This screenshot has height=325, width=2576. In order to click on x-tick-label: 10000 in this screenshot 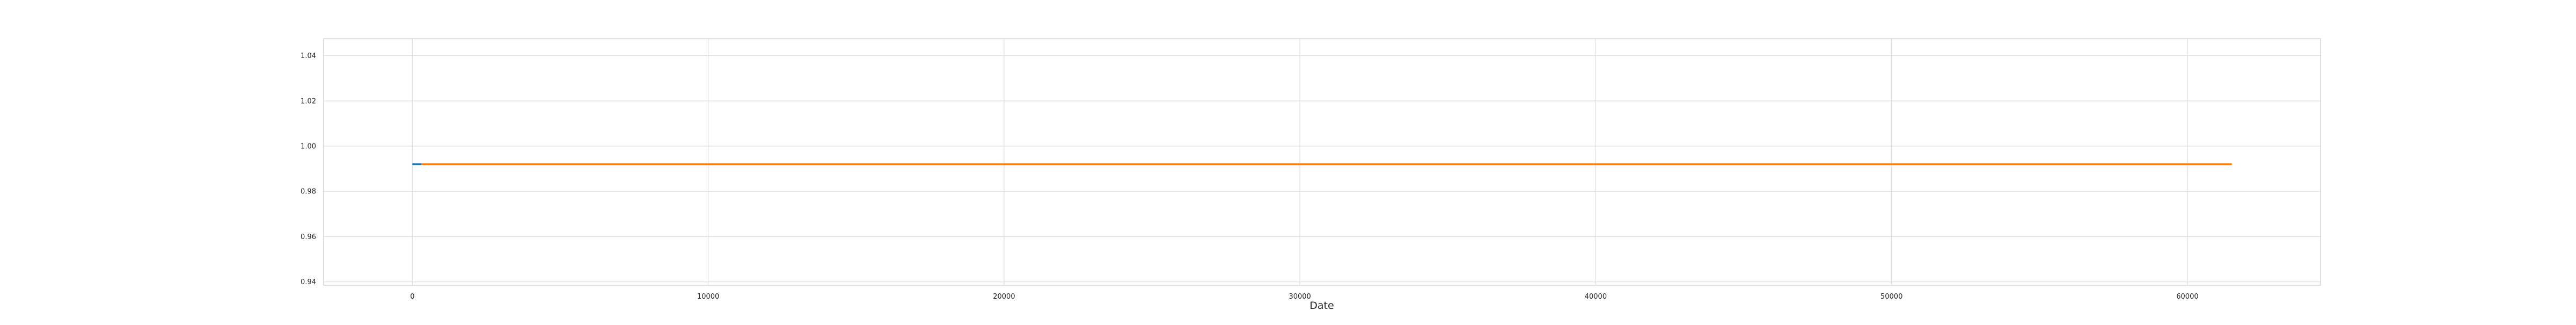, I will do `click(708, 297)`.